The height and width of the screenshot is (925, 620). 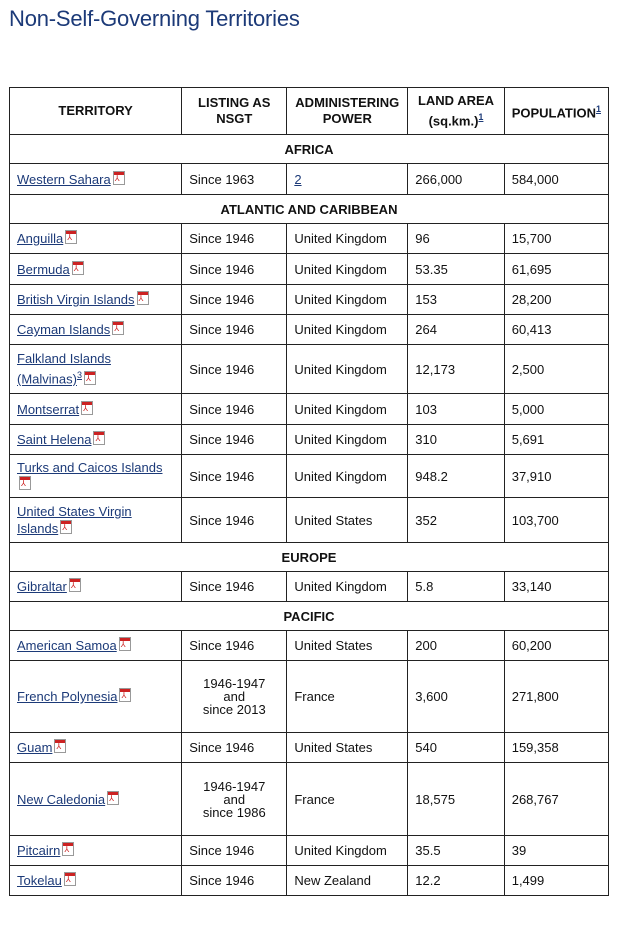 I want to click on power-cell: New Zealand, so click(x=347, y=880).